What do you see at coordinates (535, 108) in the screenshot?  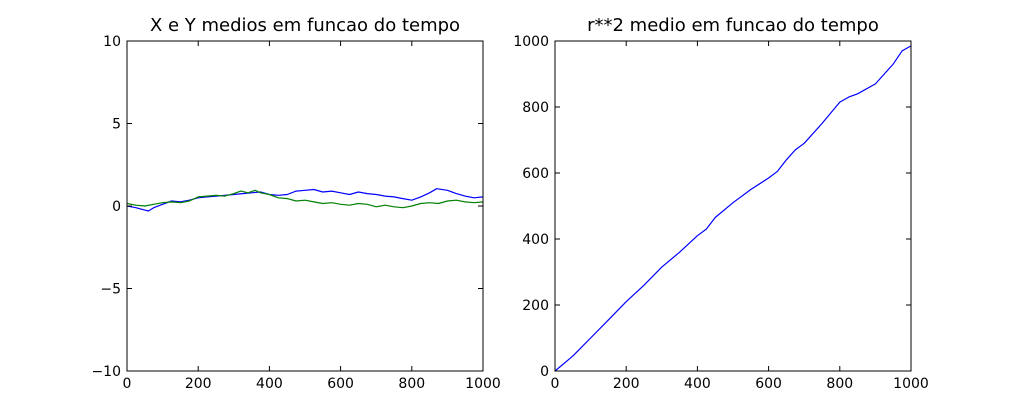 I see `y-tick-label: 800` at bounding box center [535, 108].